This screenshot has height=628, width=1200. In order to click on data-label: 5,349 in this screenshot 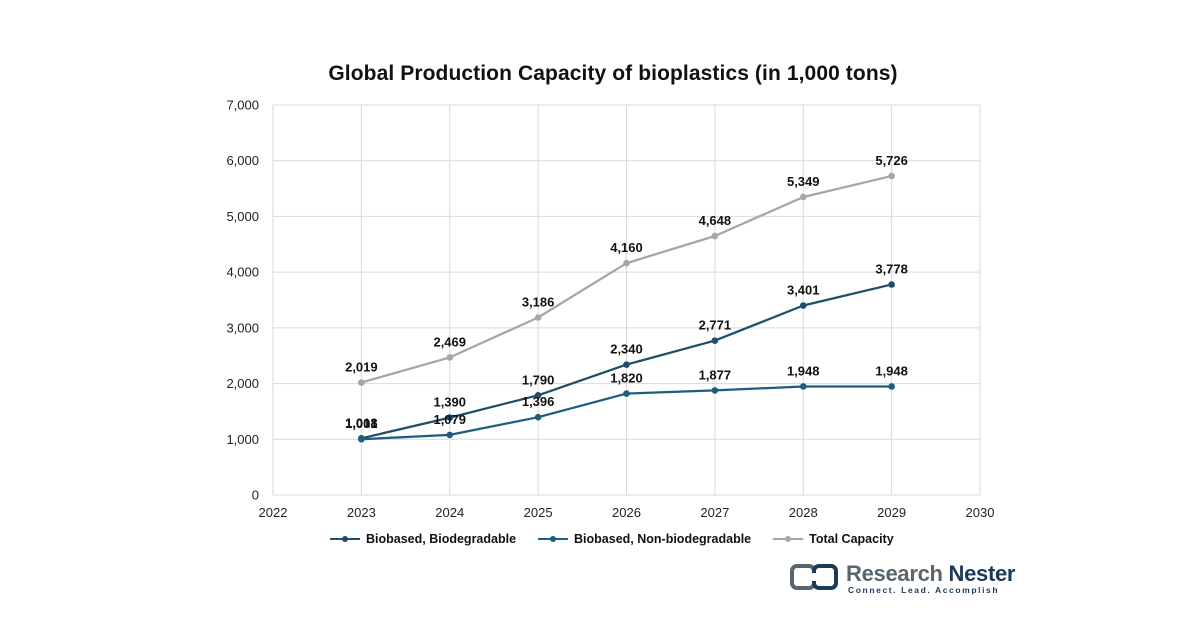, I will do `click(803, 181)`.